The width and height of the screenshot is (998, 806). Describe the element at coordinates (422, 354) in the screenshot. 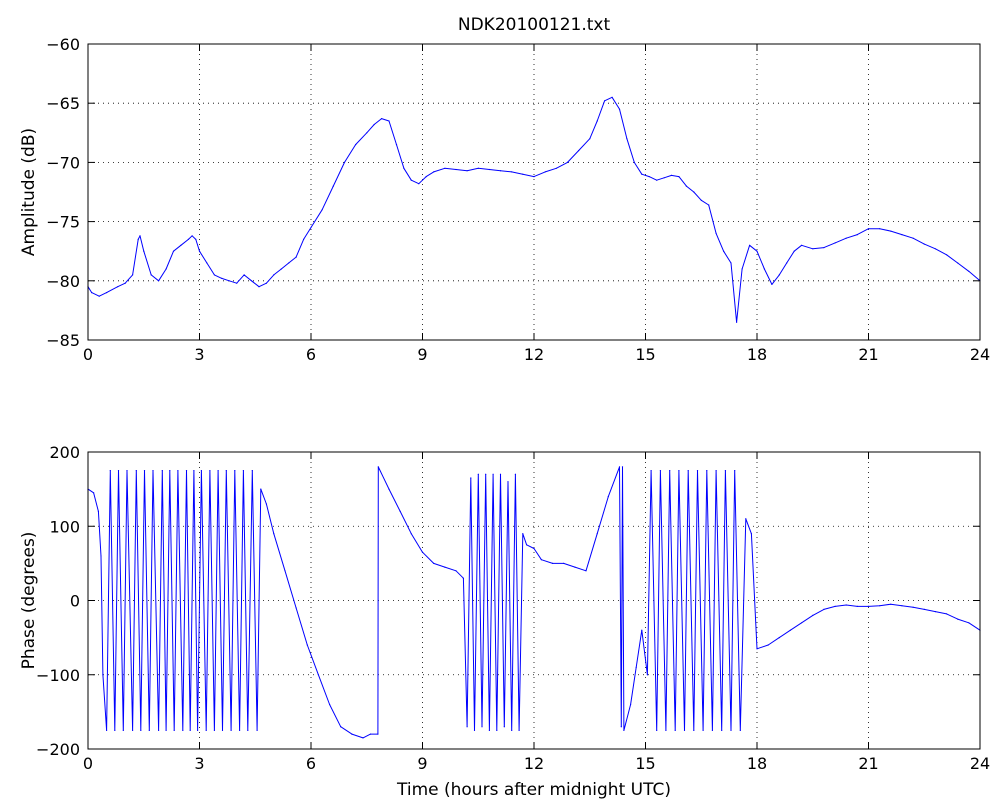

I see `x-tick-label-9: 9` at that location.